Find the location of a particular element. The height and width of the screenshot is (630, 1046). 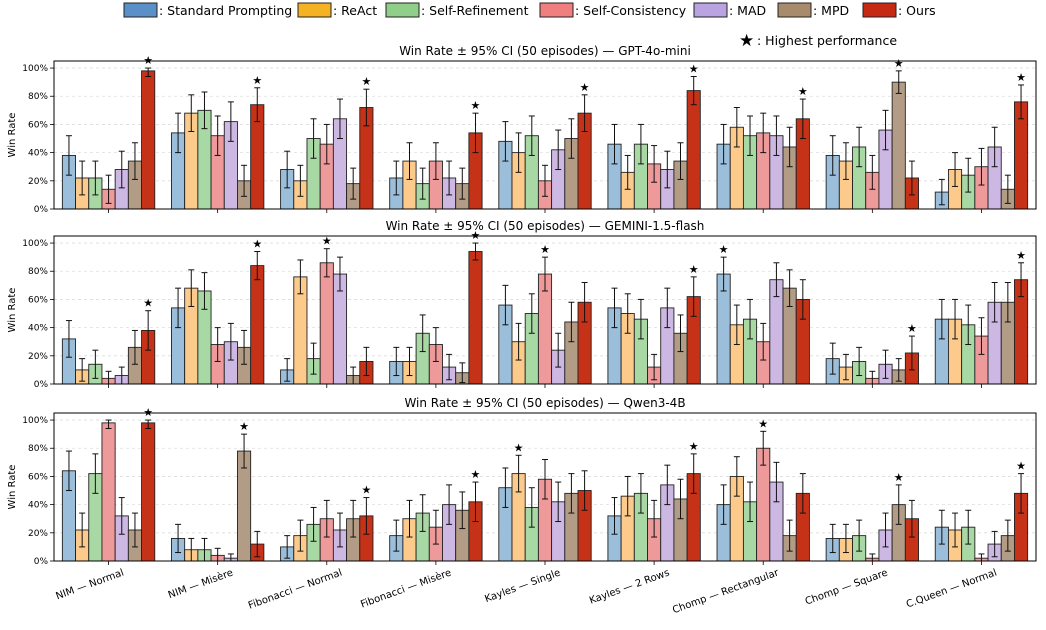

legend-swatch-mad is located at coordinates (710, 10).